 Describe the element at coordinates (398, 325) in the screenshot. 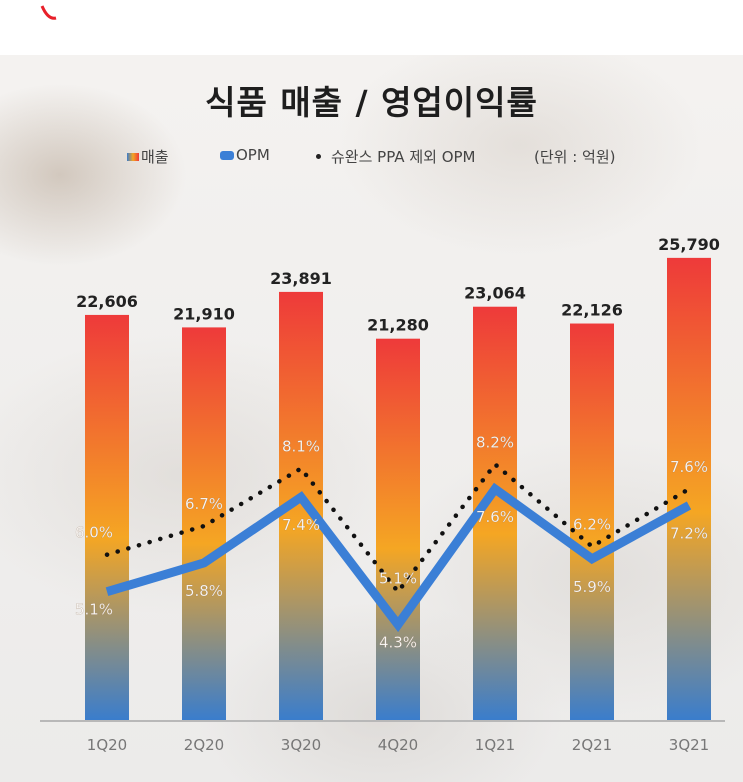

I see `sales-value-label: 21,280` at that location.